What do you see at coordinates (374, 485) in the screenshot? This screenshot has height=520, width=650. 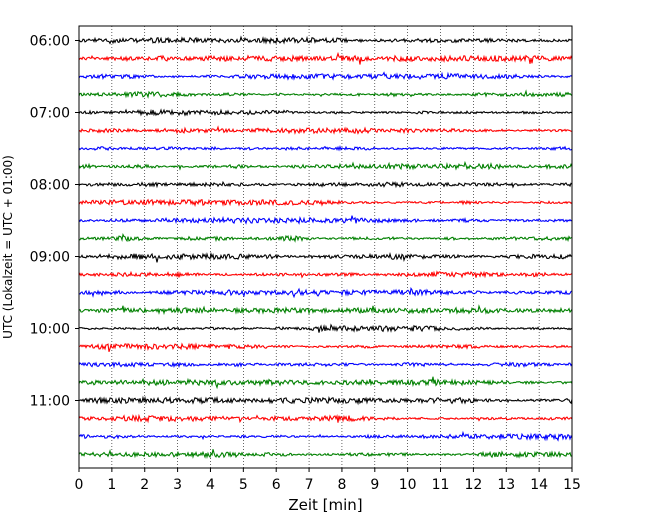 I see `x-tick-label: 9` at bounding box center [374, 485].